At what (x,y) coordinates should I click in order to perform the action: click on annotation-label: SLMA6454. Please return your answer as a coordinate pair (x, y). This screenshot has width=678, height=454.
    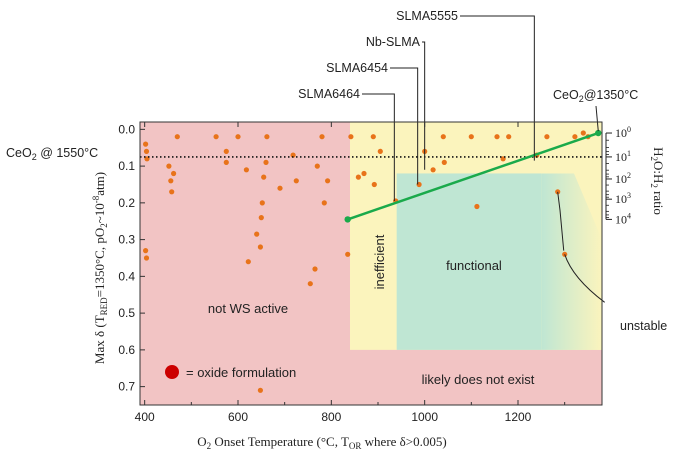
    Looking at the image, I should click on (357, 68).